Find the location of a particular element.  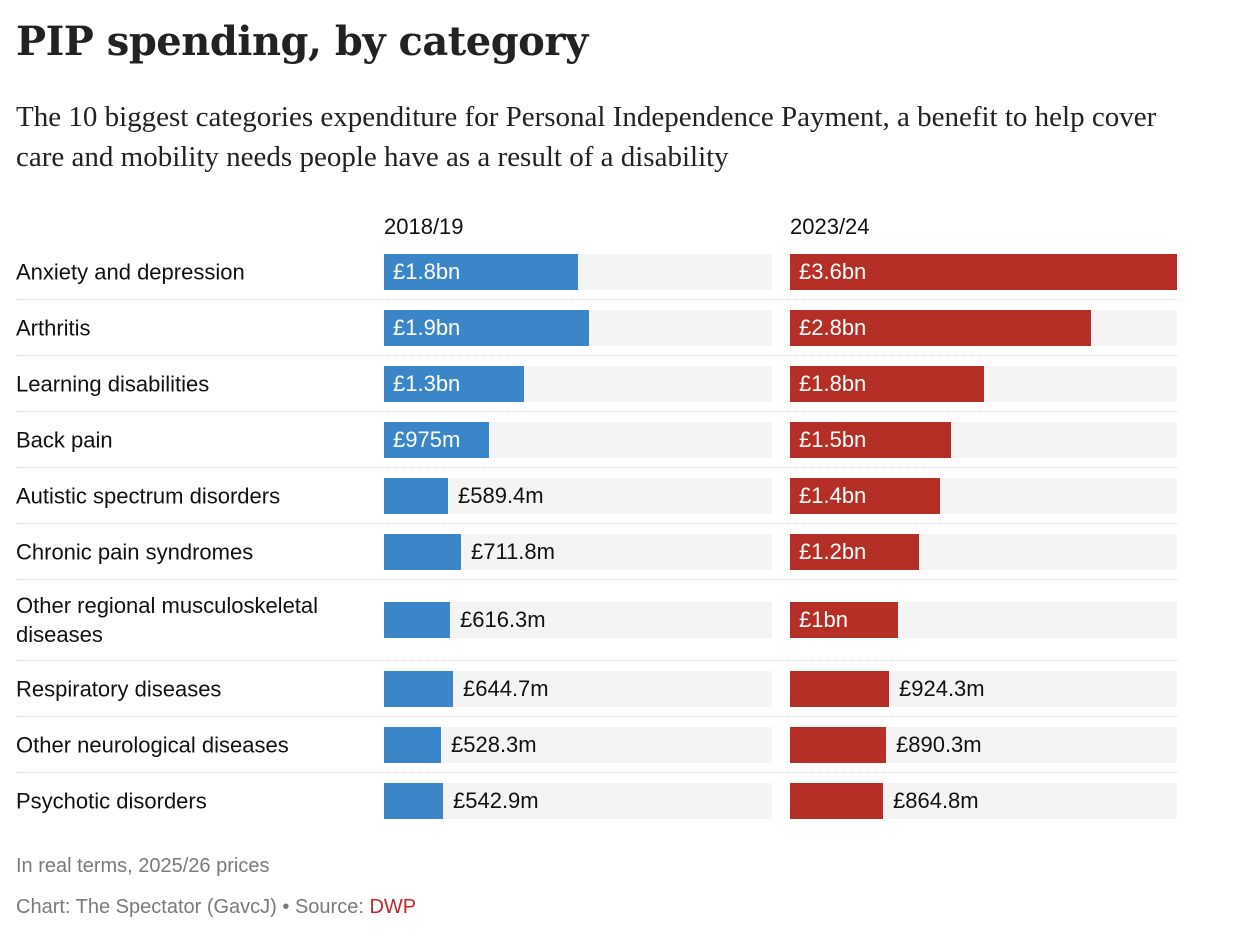

chart-title: PIP spending, by category is located at coordinates (302, 41).